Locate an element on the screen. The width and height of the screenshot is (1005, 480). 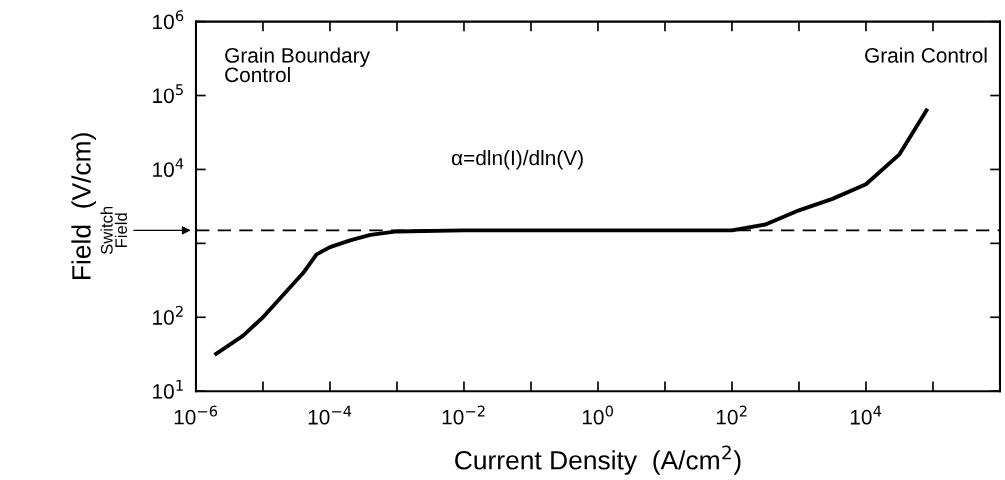
y-axis-title: Field (V/cm) is located at coordinates (83, 206).